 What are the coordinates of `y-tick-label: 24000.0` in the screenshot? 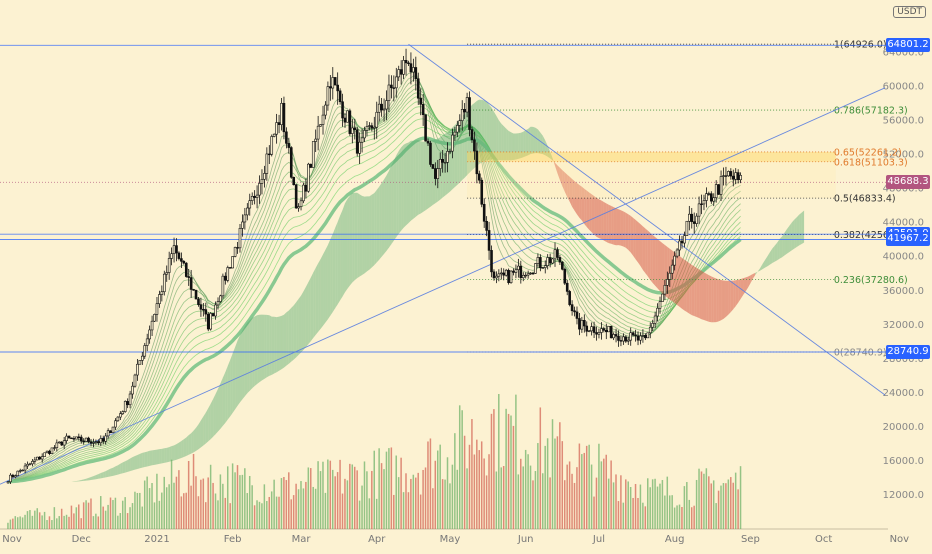 It's located at (903, 393).